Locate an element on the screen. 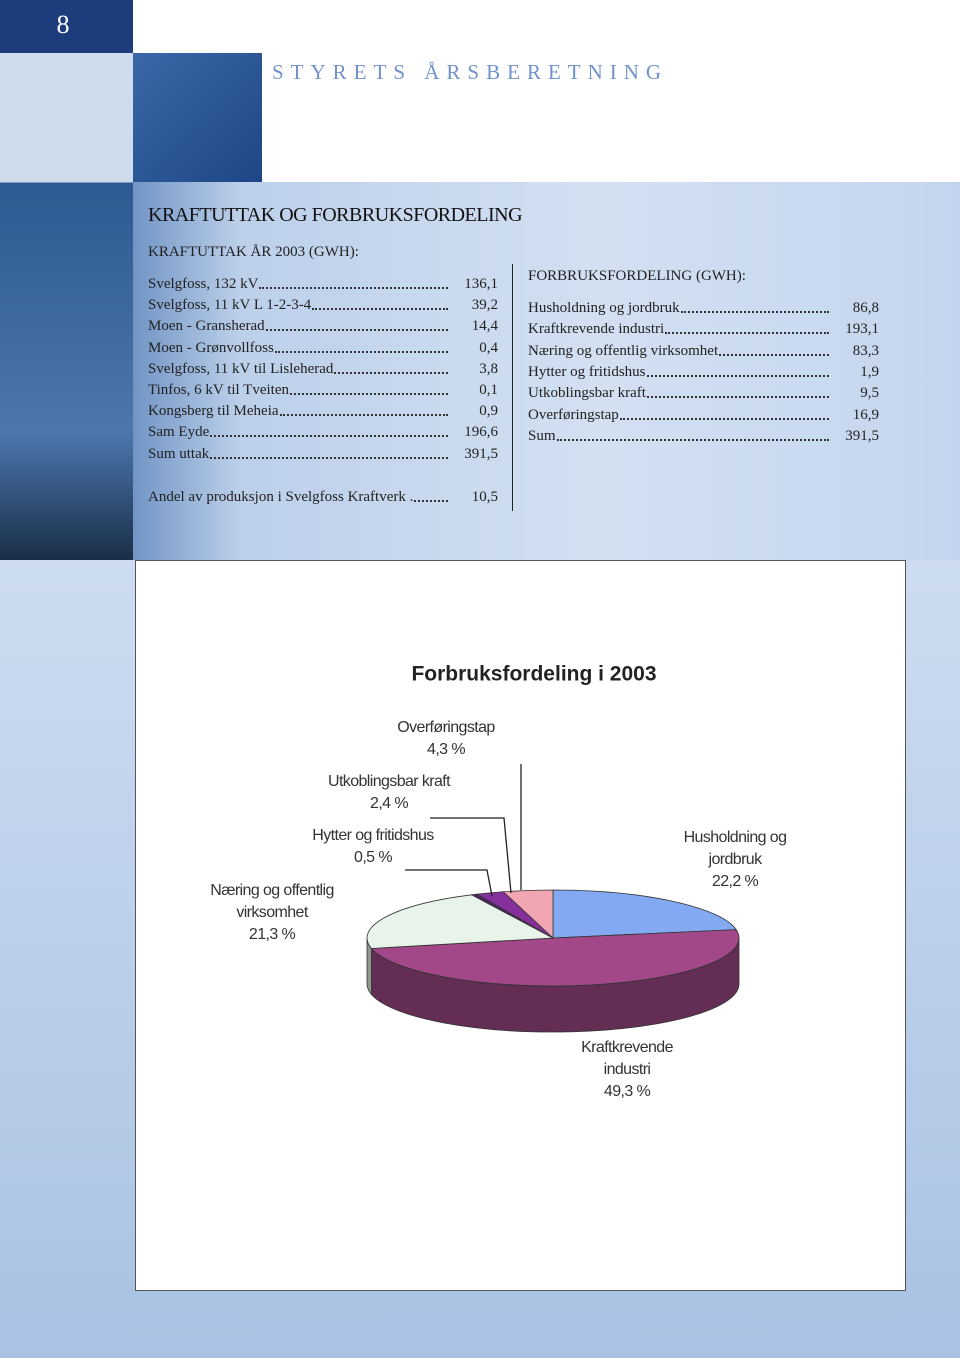 The width and height of the screenshot is (960, 1358). row-value: 0,9 is located at coordinates (488, 411).